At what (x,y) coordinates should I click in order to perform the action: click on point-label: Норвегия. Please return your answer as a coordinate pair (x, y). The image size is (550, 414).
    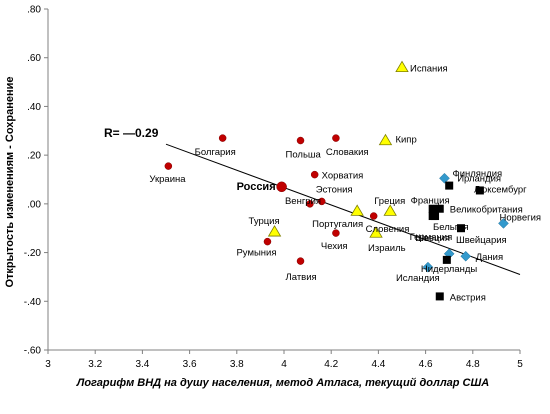
    Looking at the image, I should click on (520, 217).